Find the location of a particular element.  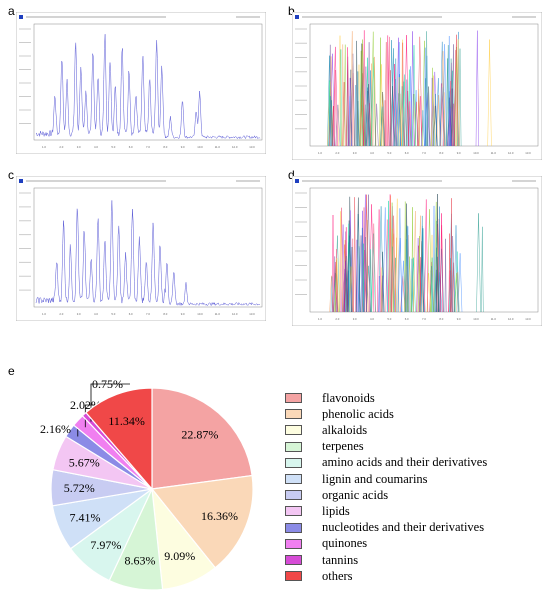

panel-letter-b: b is located at coordinates (291, 11).